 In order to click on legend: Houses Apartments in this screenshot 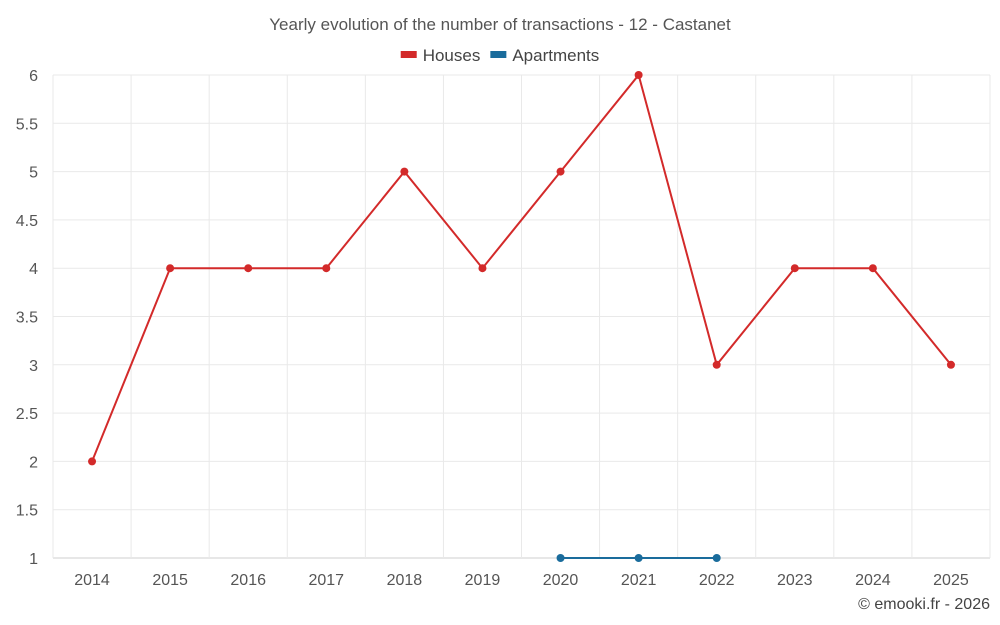, I will do `click(499, 55)`.